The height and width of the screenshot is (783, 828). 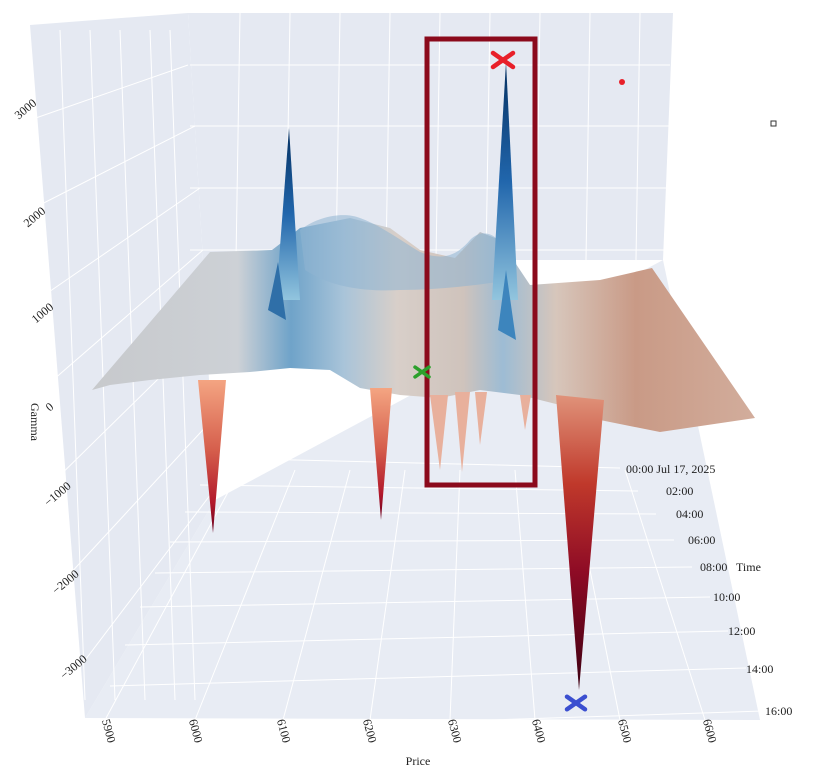 What do you see at coordinates (50, 407) in the screenshot?
I see `z-tick-label: 0` at bounding box center [50, 407].